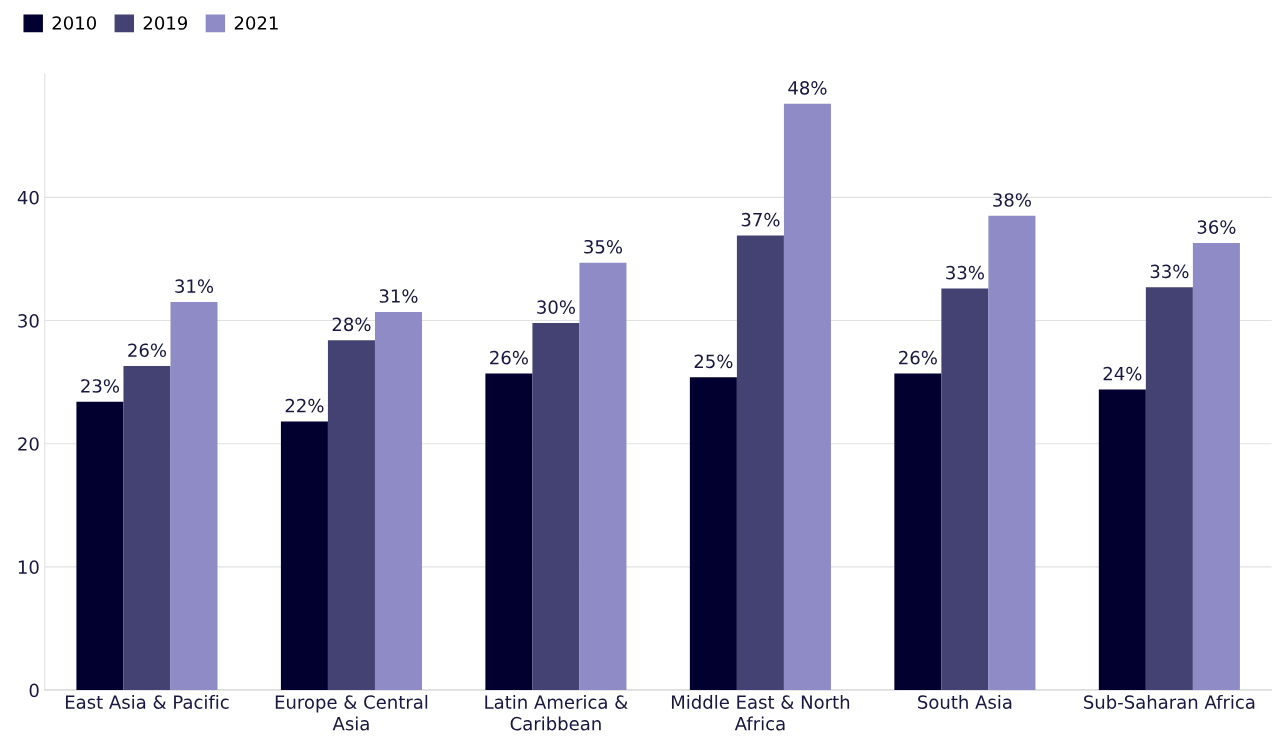 The height and width of the screenshot is (742, 1278). Describe the element at coordinates (165, 23) in the screenshot. I see `legend-label: 2019` at that location.